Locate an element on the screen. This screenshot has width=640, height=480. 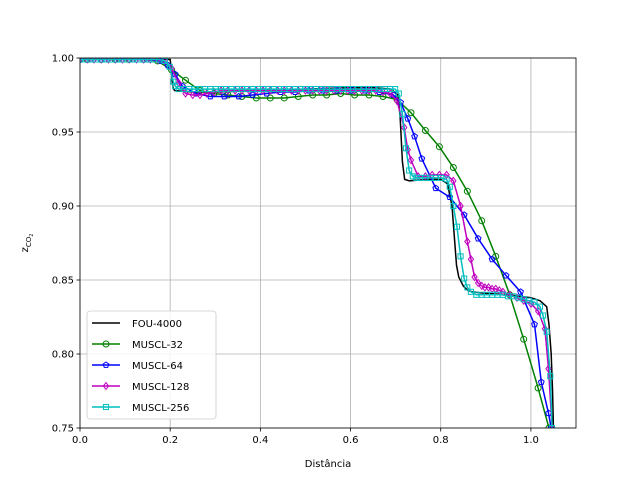
x-tick-label: 0.6 is located at coordinates (351, 440).